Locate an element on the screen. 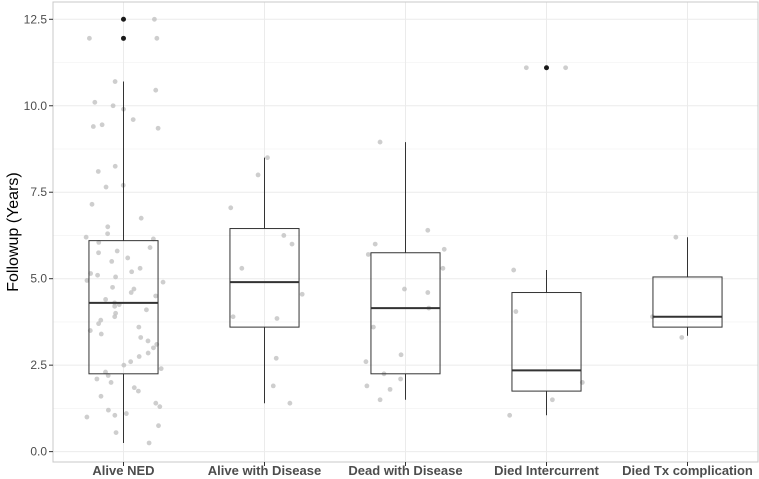 This screenshot has width=759, height=479. x-tick-label: Dead with Disease is located at coordinates (405, 470).